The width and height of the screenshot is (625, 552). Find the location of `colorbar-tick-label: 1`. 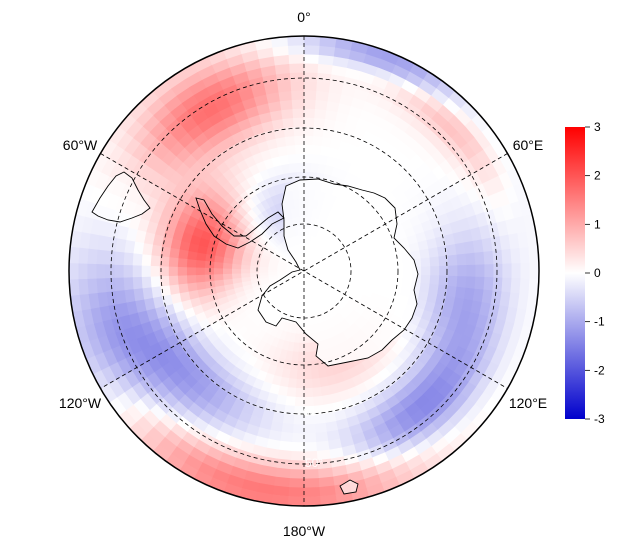

colorbar-tick-label: 1 is located at coordinates (597, 224).